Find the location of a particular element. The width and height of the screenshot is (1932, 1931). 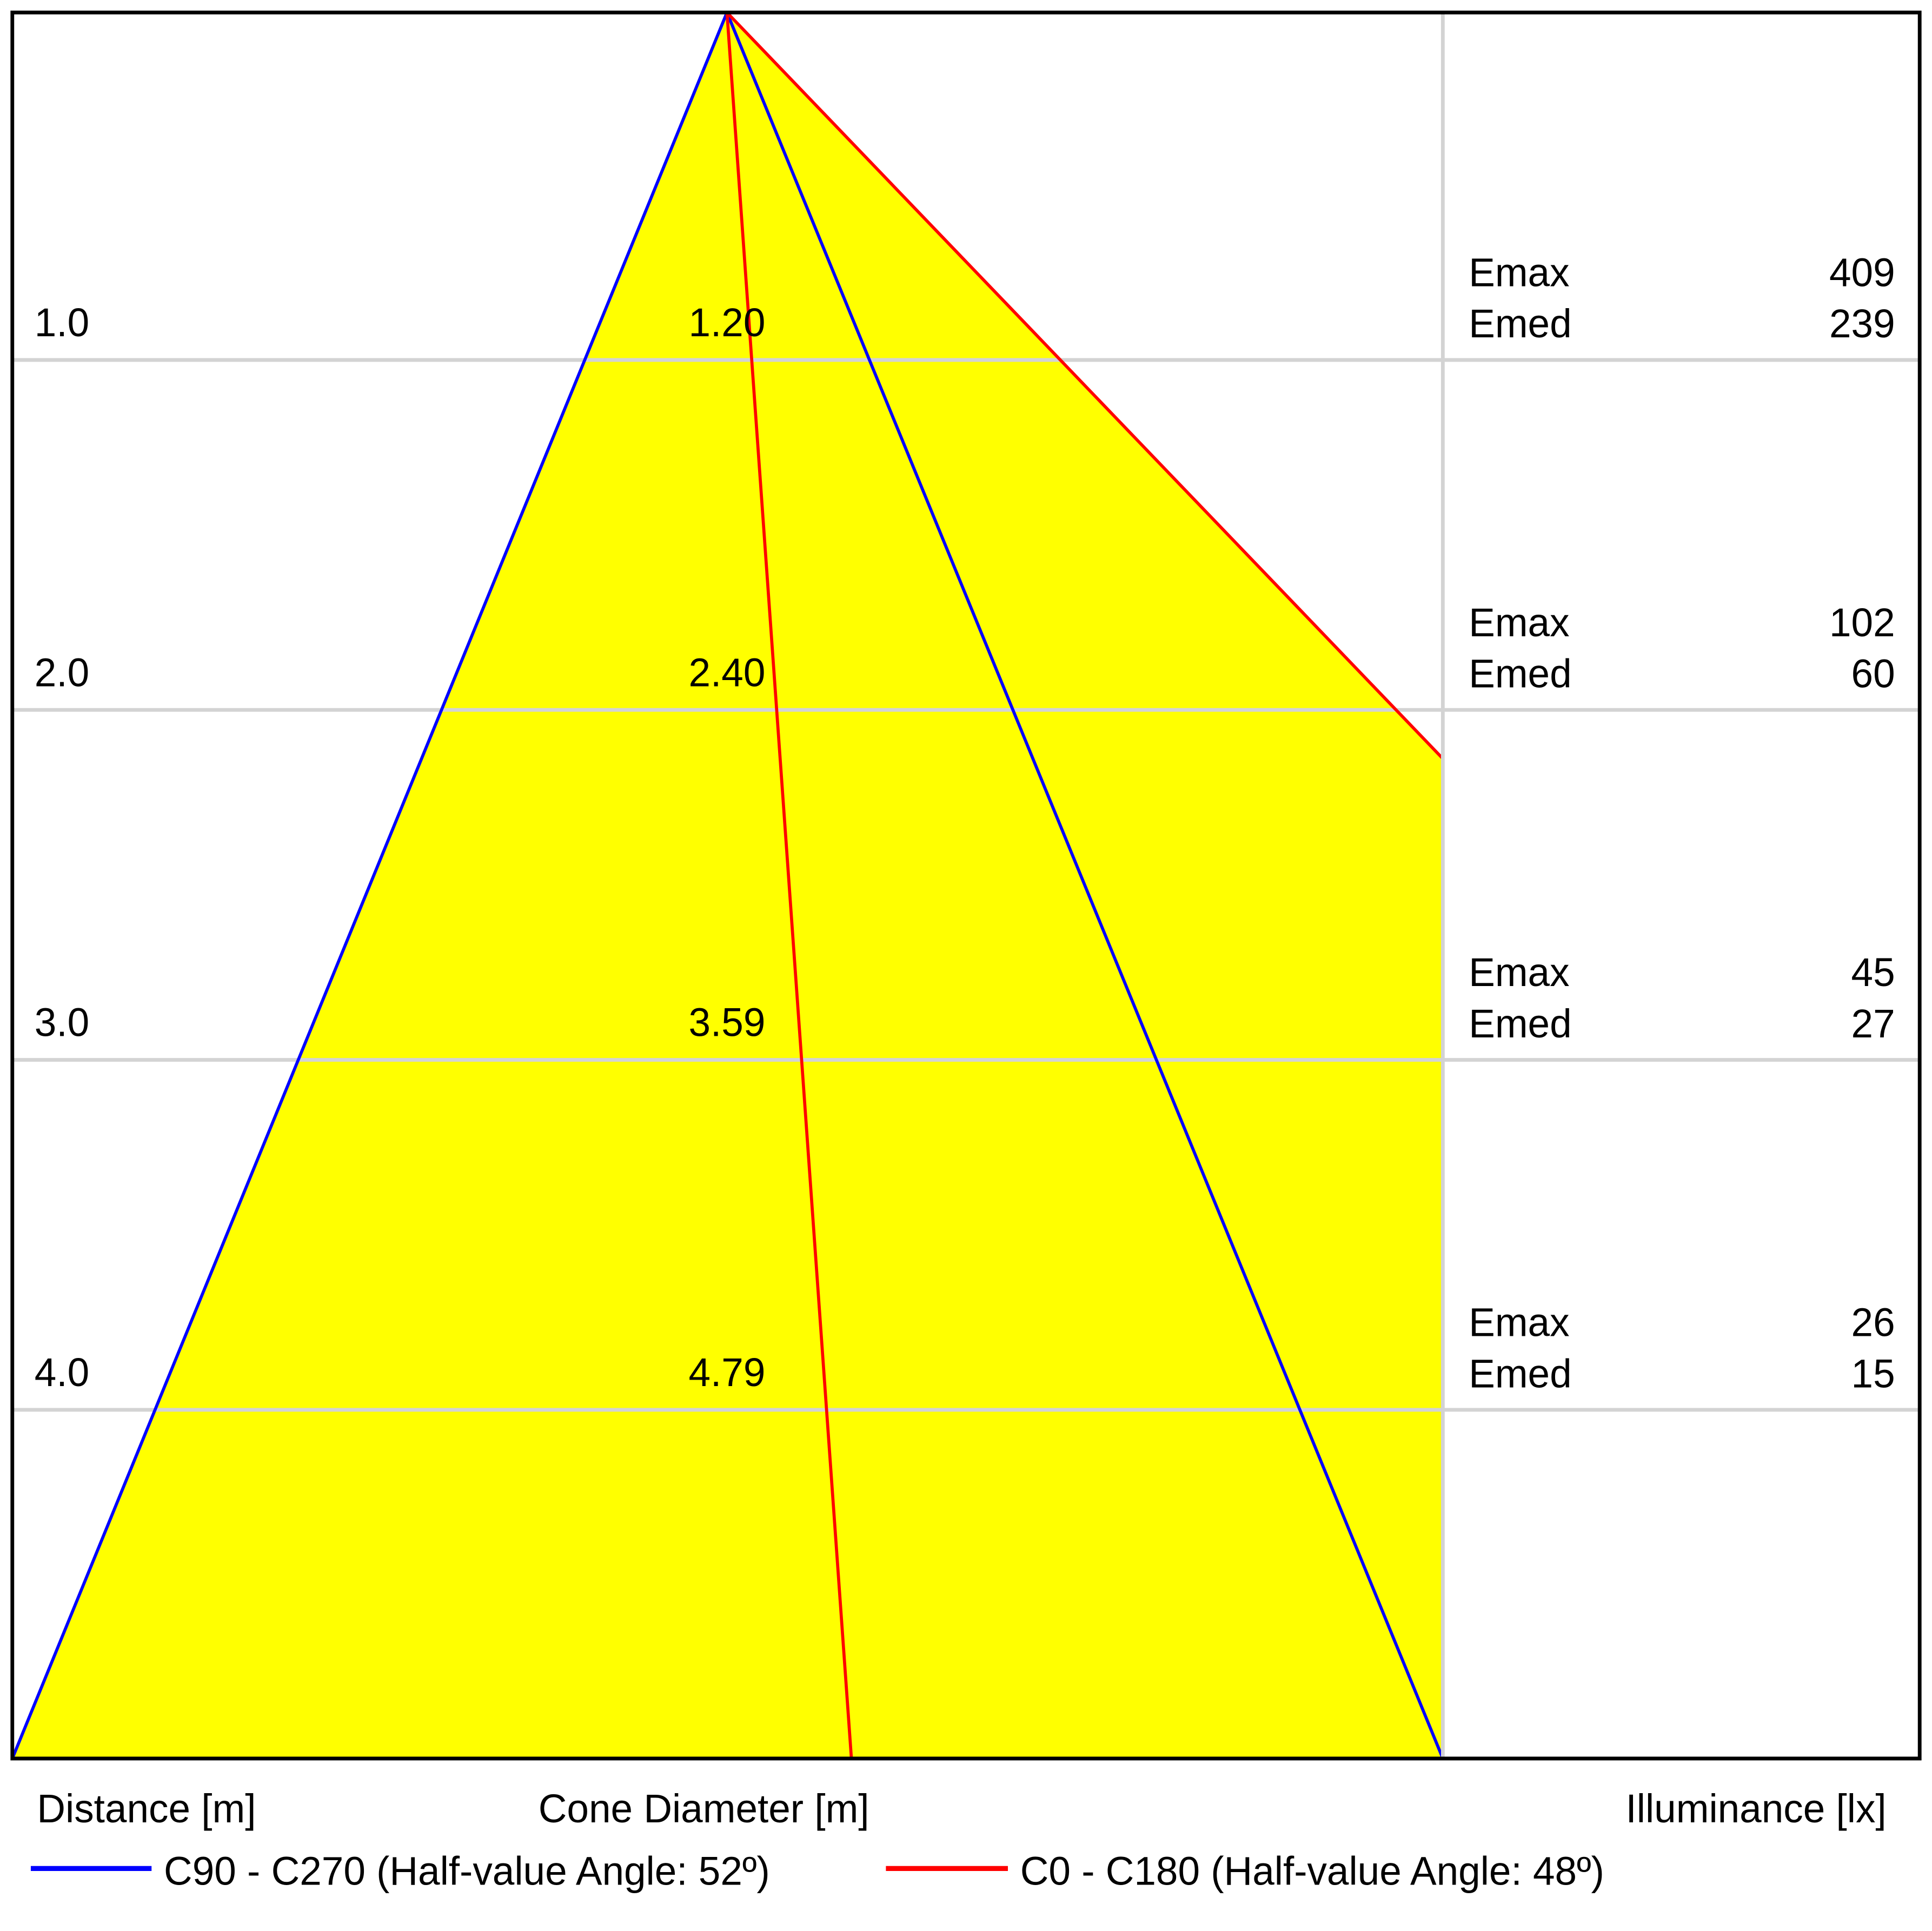

distance-label: 2.0 is located at coordinates (62, 672).